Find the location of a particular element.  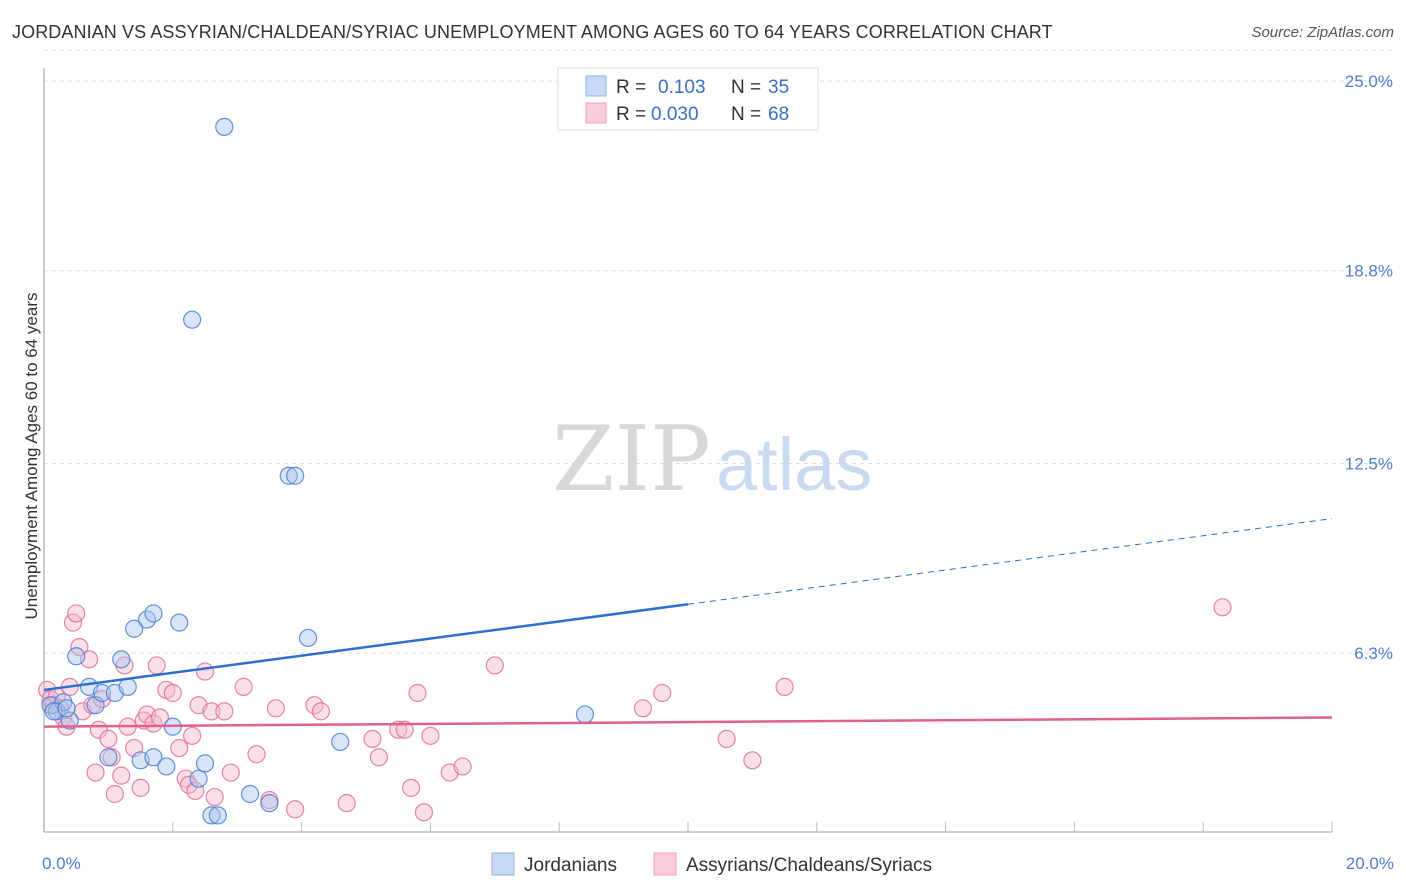

legend-swatch-blue is located at coordinates (596, 86).